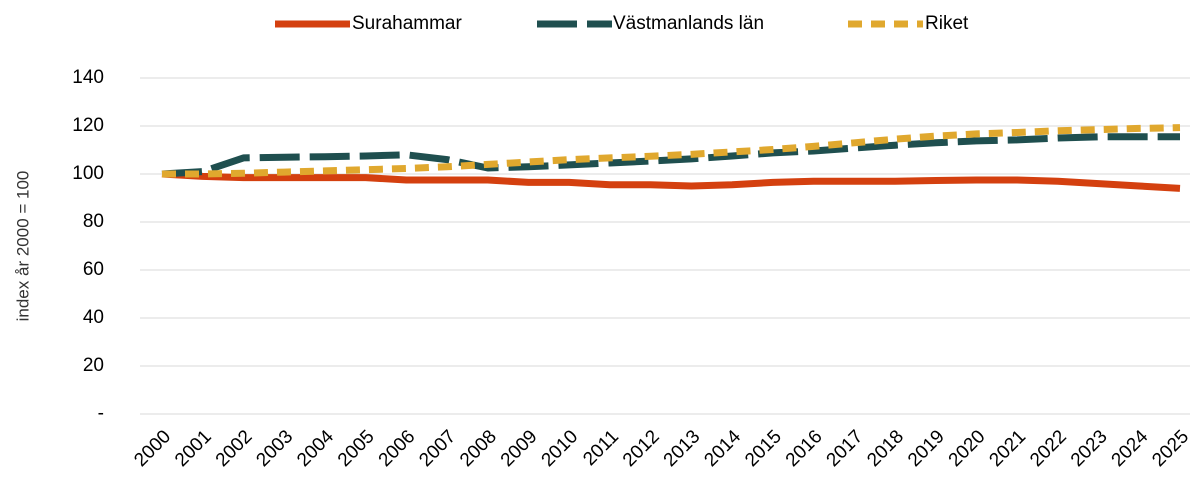  Describe the element at coordinates (1170, 448) in the screenshot. I see `x-tick-label: 2025` at that location.